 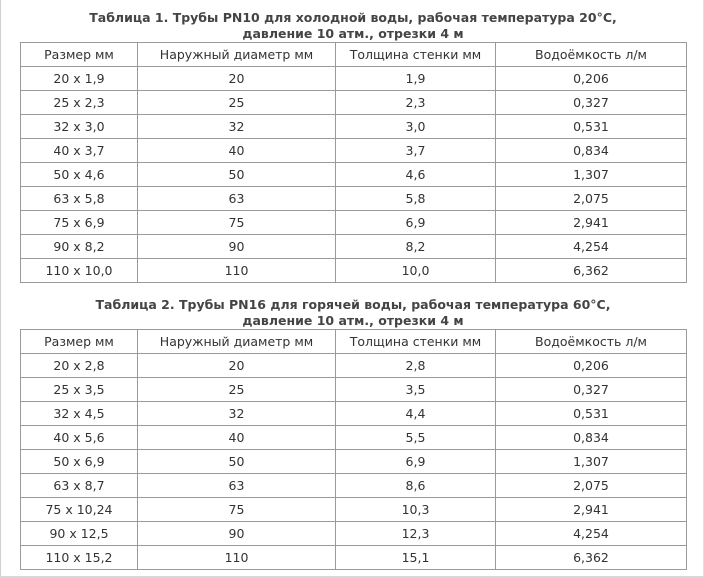 I want to click on table-1-title-line-2: давление 10 атм., отрезки 4 м, so click(x=353, y=33).